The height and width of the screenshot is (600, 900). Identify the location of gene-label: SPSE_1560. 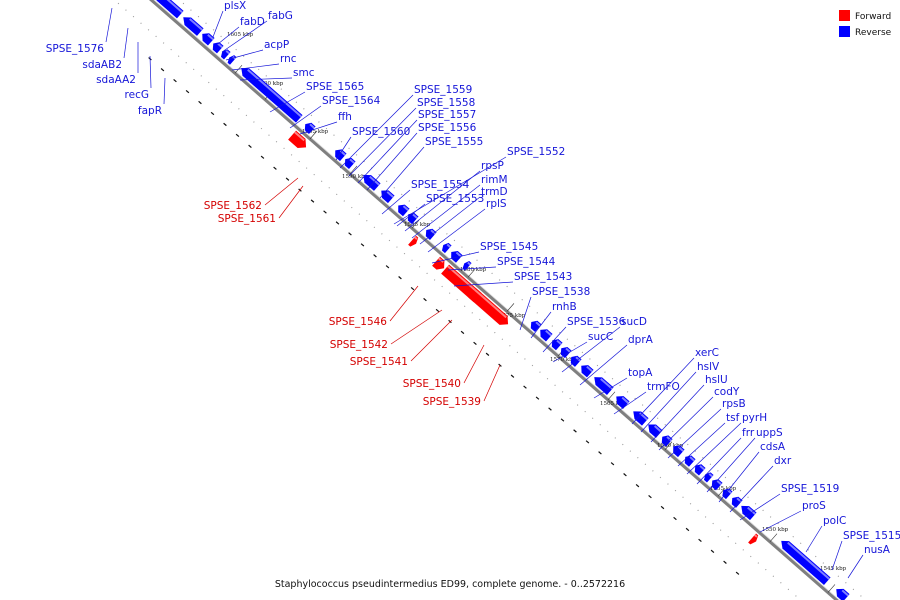
(381, 132).